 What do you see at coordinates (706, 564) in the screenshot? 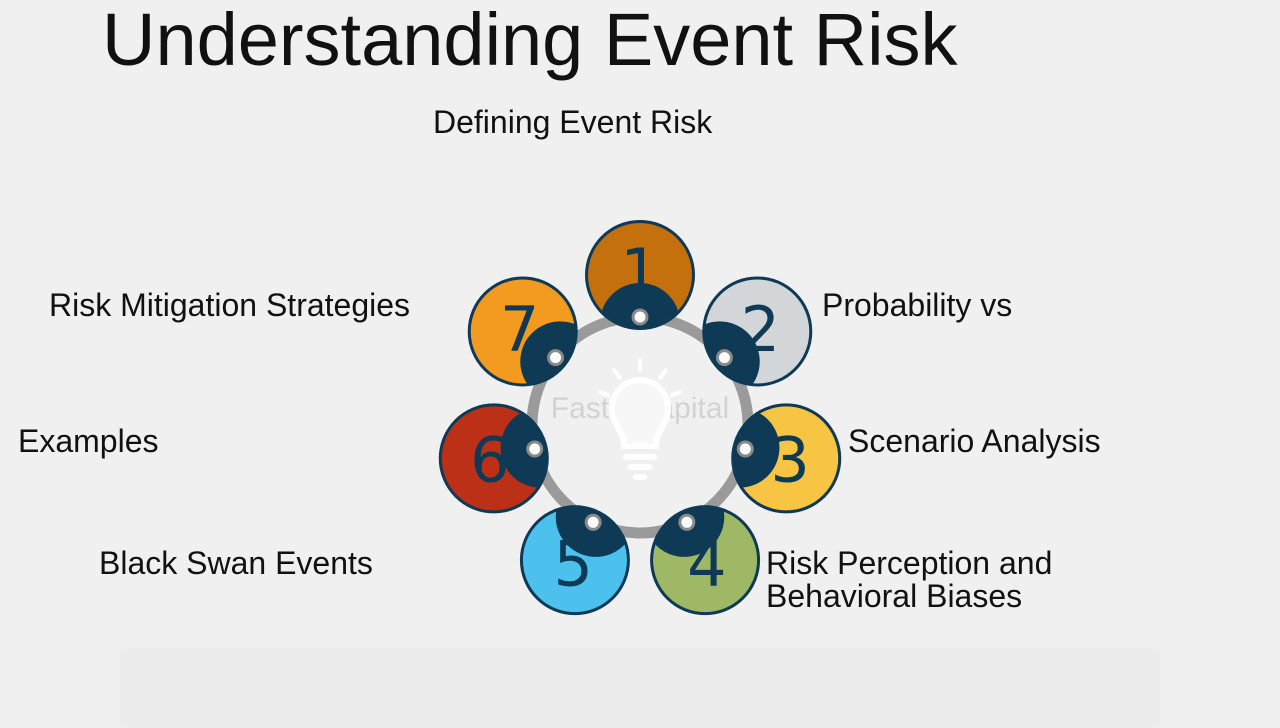
I see `step-4-number: 4` at bounding box center [706, 564].